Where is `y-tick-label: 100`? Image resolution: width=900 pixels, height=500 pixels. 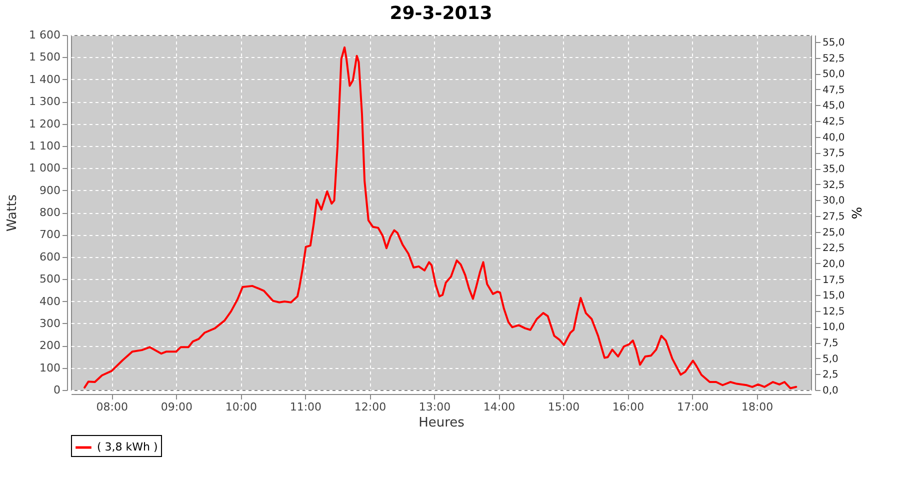
y-tick-label: 100 is located at coordinates (50, 367).